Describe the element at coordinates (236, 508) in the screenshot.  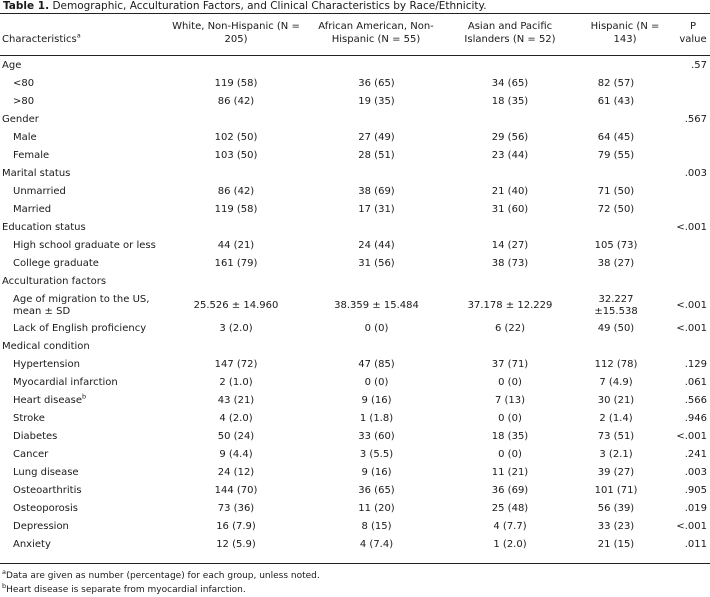
I see `cell-c1: 73 (36)` at that location.